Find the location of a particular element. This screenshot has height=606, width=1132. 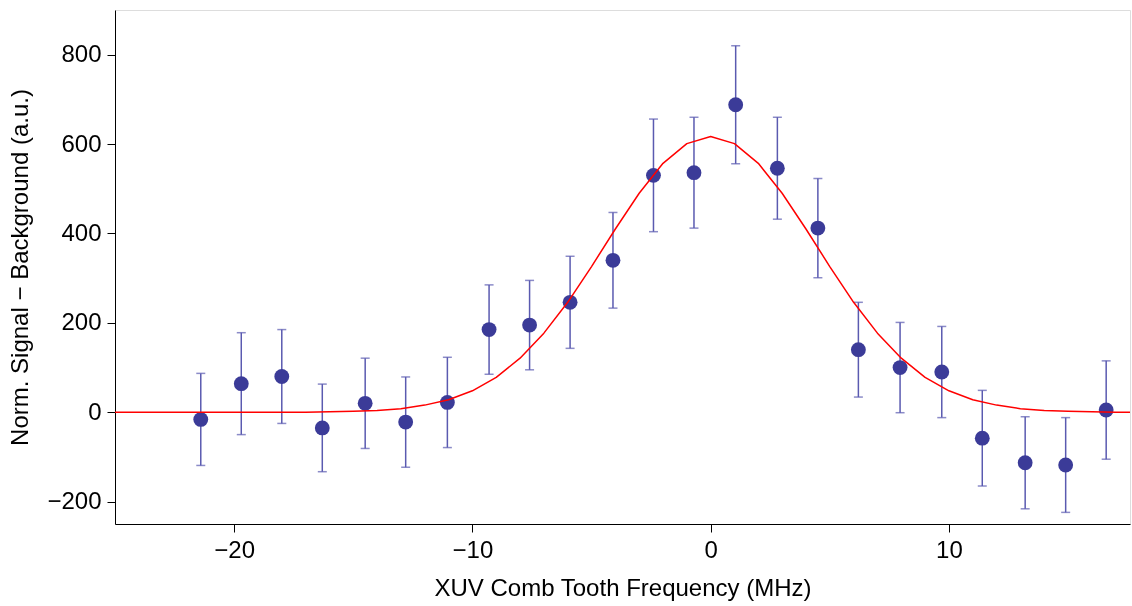

x-tick-label: 0 is located at coordinates (711, 549).